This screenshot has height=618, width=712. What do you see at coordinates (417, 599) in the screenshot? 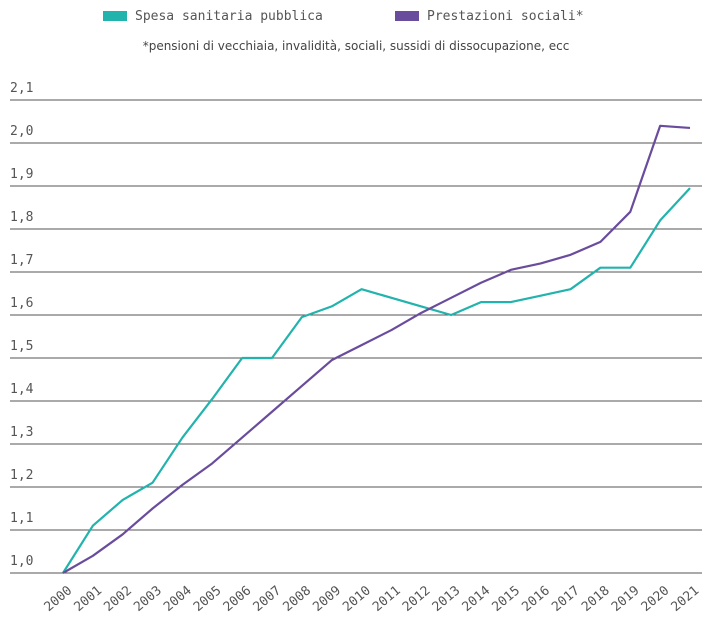
I see `x-tick-label: 2012` at bounding box center [417, 599].